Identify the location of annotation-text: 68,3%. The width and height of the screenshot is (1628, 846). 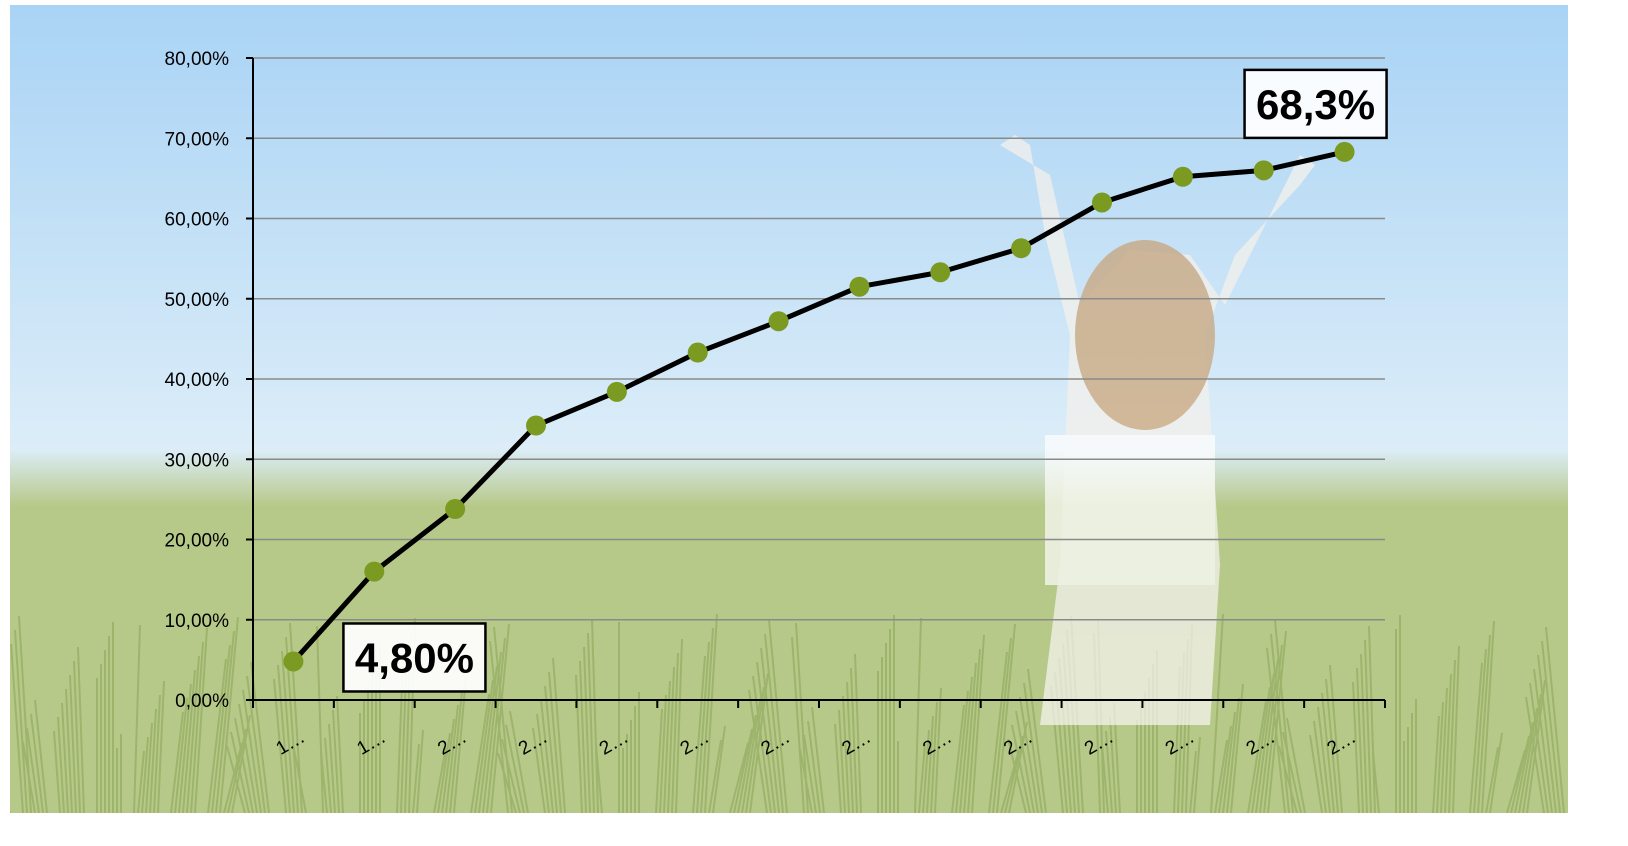
(1315, 104).